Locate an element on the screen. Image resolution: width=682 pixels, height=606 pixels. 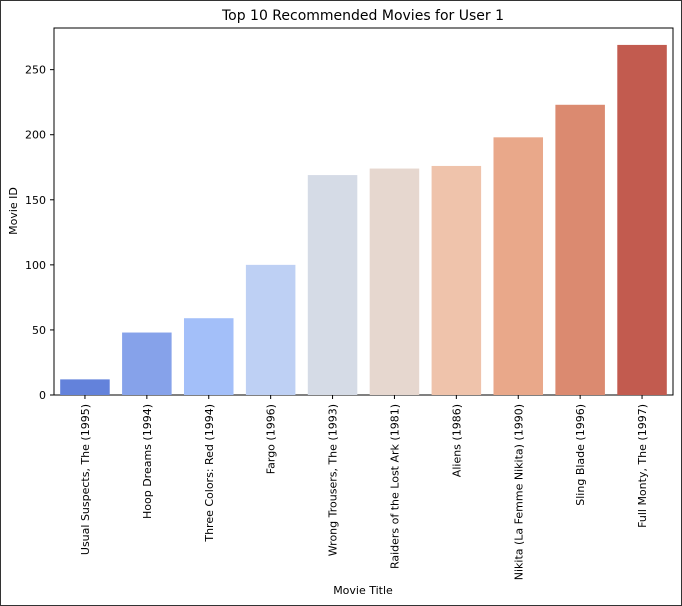
x-tick-label: Usual Suspects, The (1995) is located at coordinates (85, 479).